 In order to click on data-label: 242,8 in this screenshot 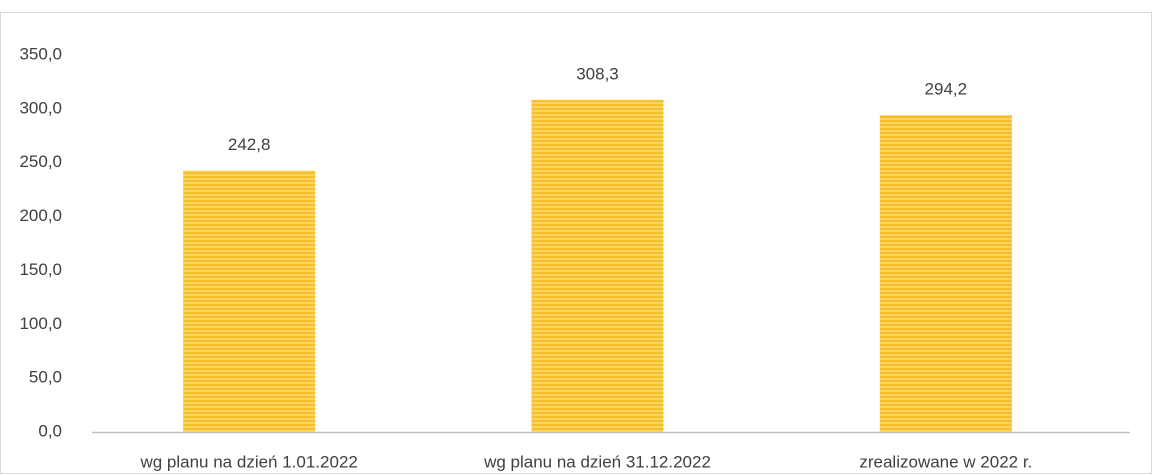, I will do `click(249, 144)`.